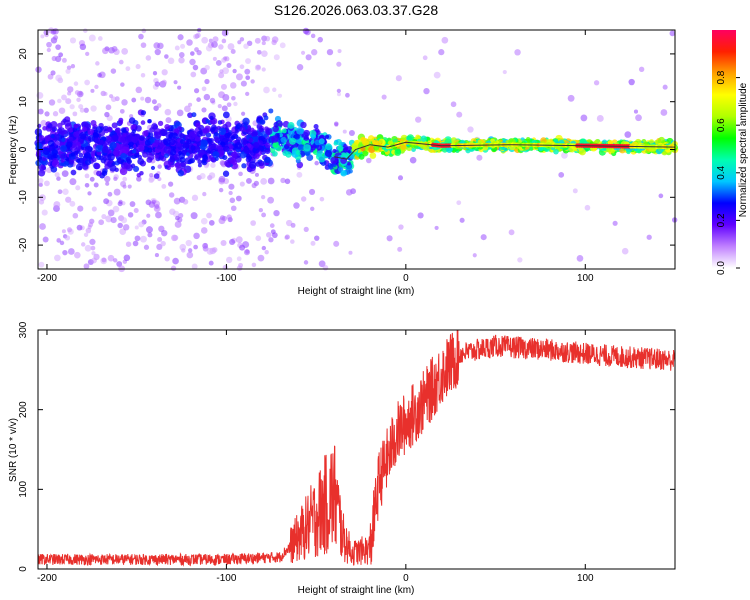 The width and height of the screenshot is (750, 600). Describe the element at coordinates (23, 489) in the screenshot. I see `y-tick-label: 100` at that location.